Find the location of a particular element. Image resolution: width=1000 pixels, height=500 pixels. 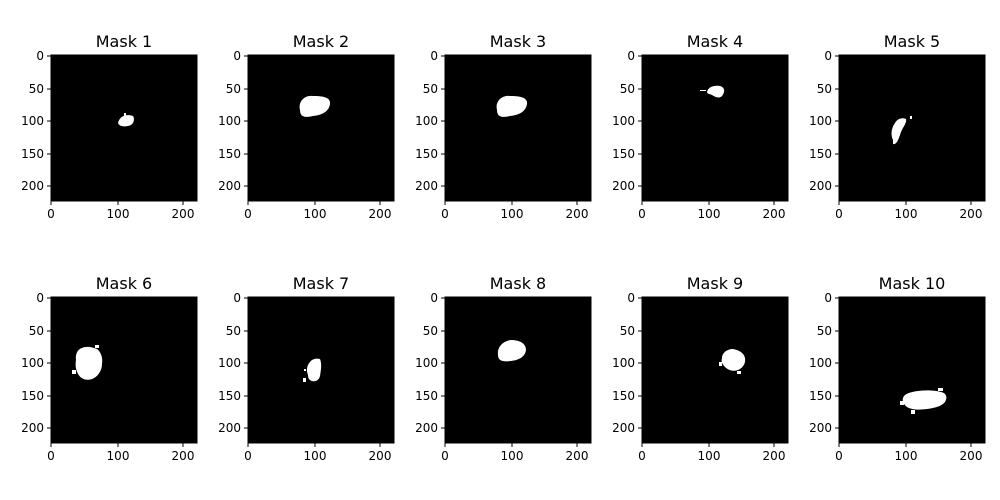

panel-title-mask-2: Mask 2 is located at coordinates (321, 41).